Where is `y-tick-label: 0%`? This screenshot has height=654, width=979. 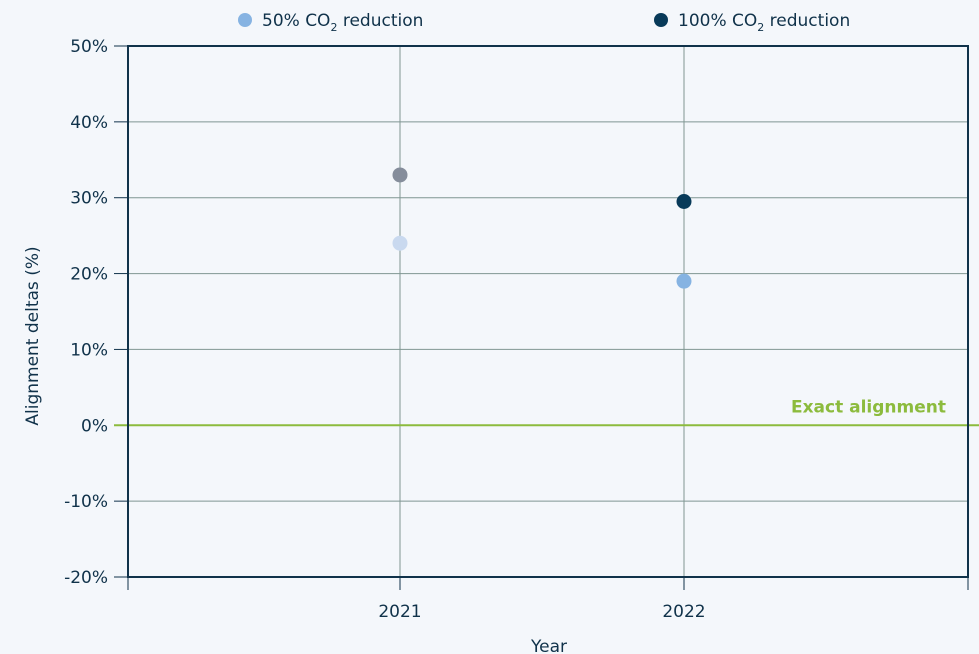
y-tick-label: 0% is located at coordinates (94, 426).